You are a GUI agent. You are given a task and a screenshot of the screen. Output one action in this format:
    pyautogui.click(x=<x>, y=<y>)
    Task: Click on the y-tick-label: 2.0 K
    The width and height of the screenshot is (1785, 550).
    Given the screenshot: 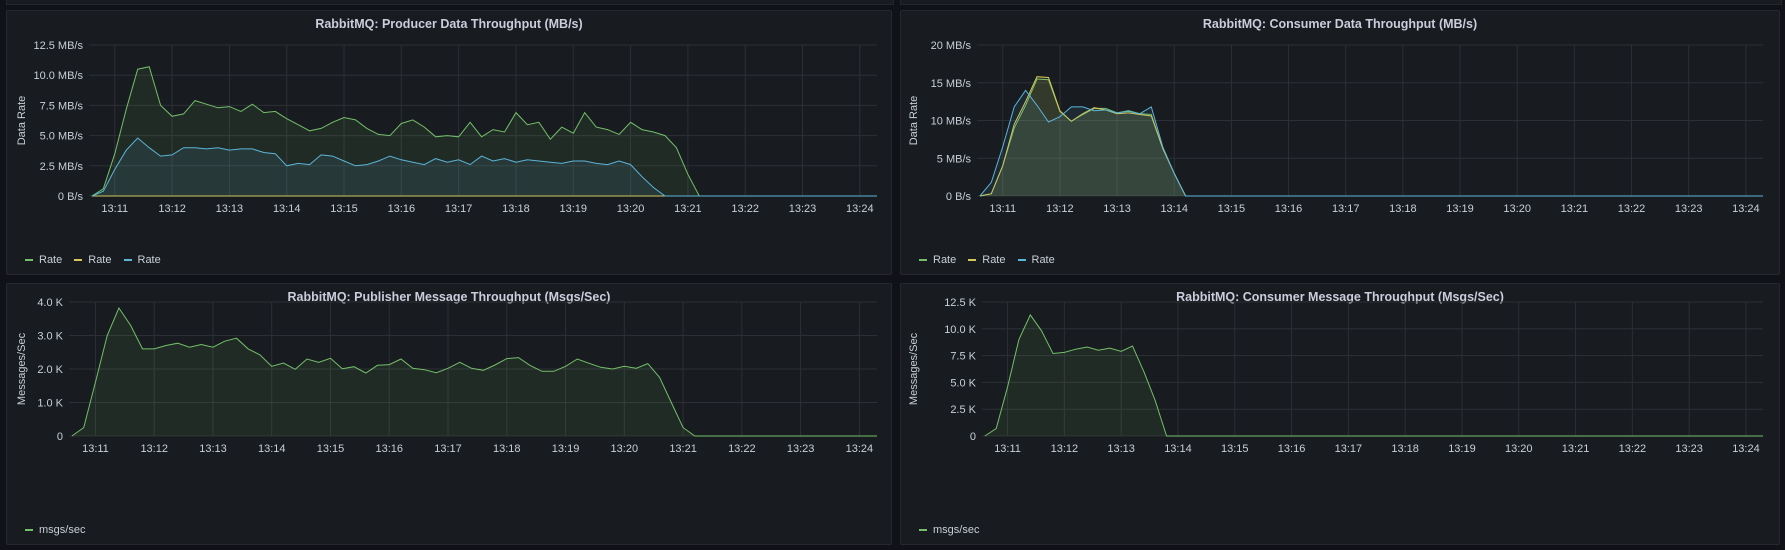 What is the action you would take?
    pyautogui.click(x=50, y=370)
    